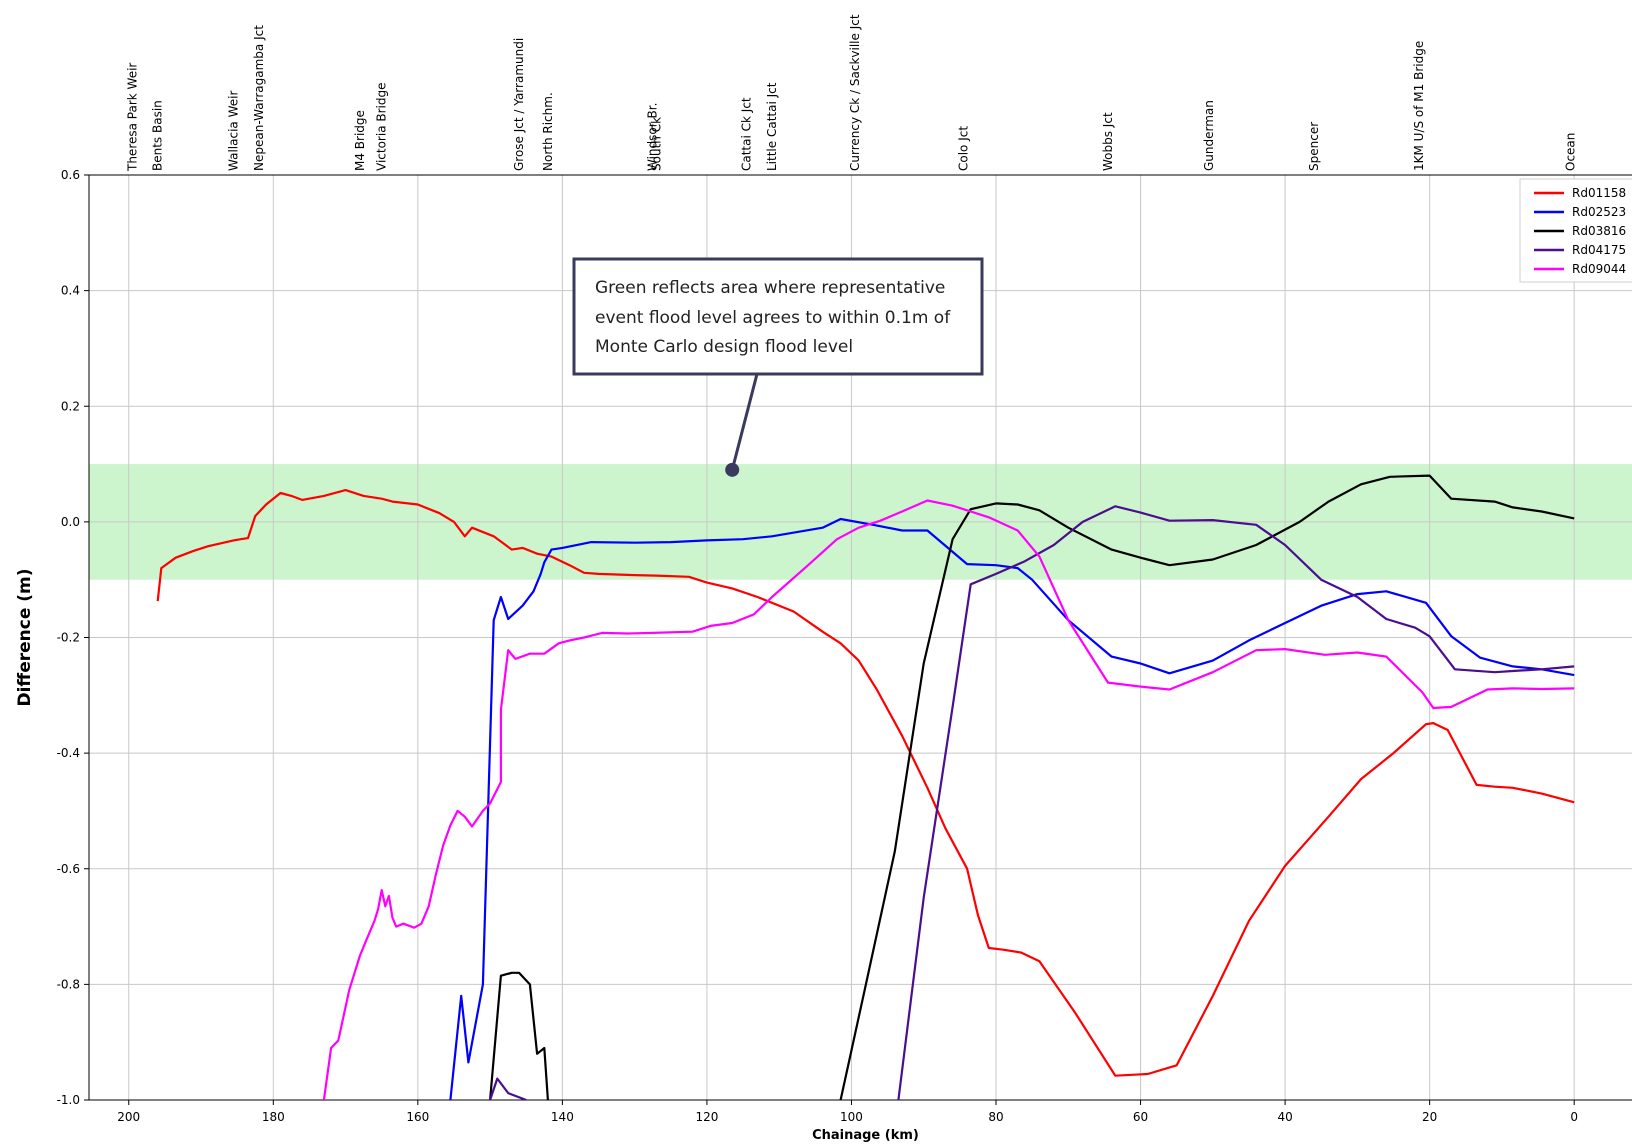  I want to click on y-tick-label: -0.8, so click(68, 984).